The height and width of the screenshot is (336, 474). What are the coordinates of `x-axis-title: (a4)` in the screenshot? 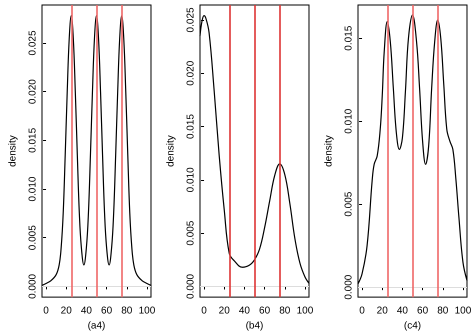 It's located at (97, 326).